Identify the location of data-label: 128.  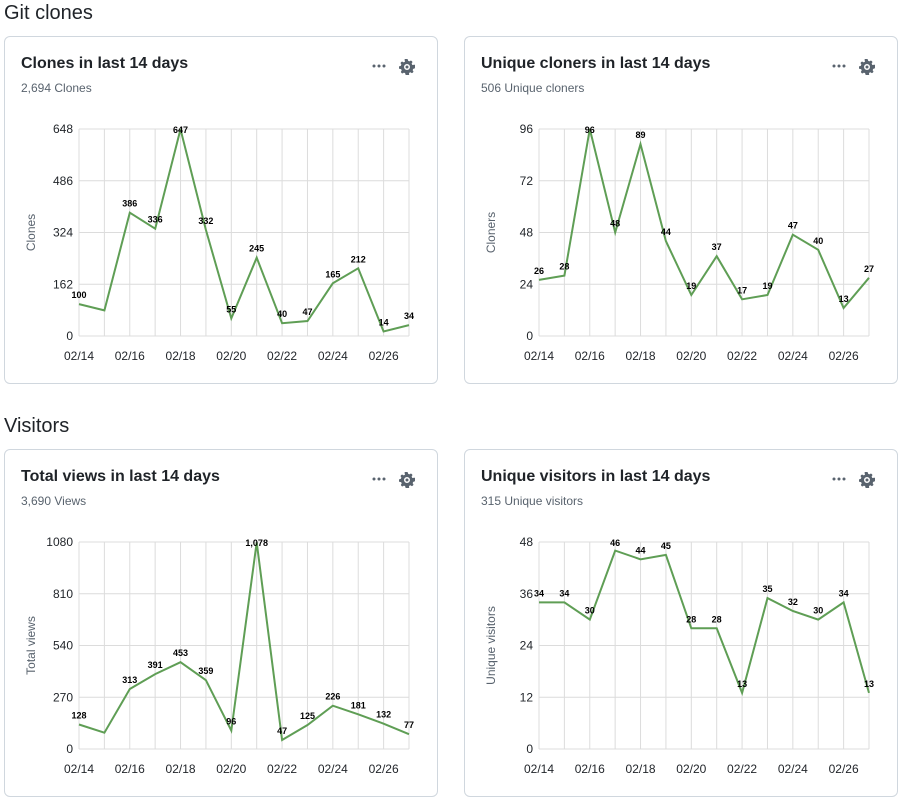
(78, 715).